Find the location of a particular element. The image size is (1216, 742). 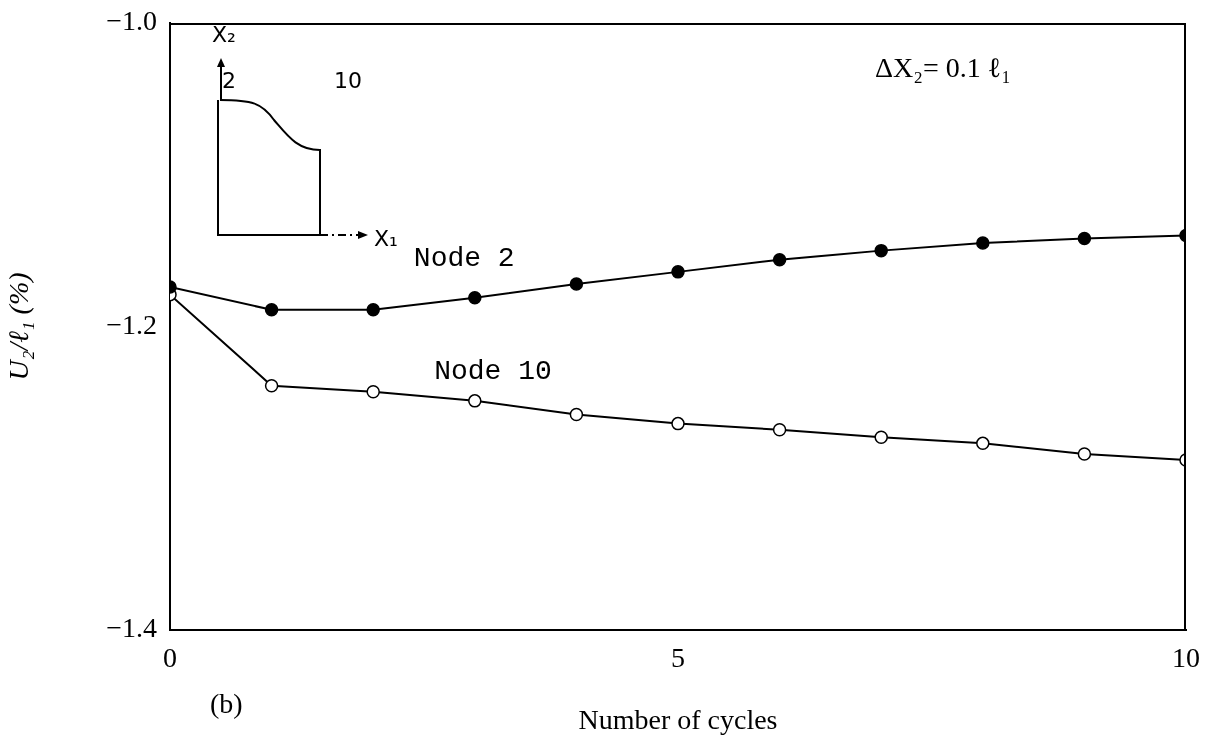

x-tick-label: 5 is located at coordinates (678, 658).